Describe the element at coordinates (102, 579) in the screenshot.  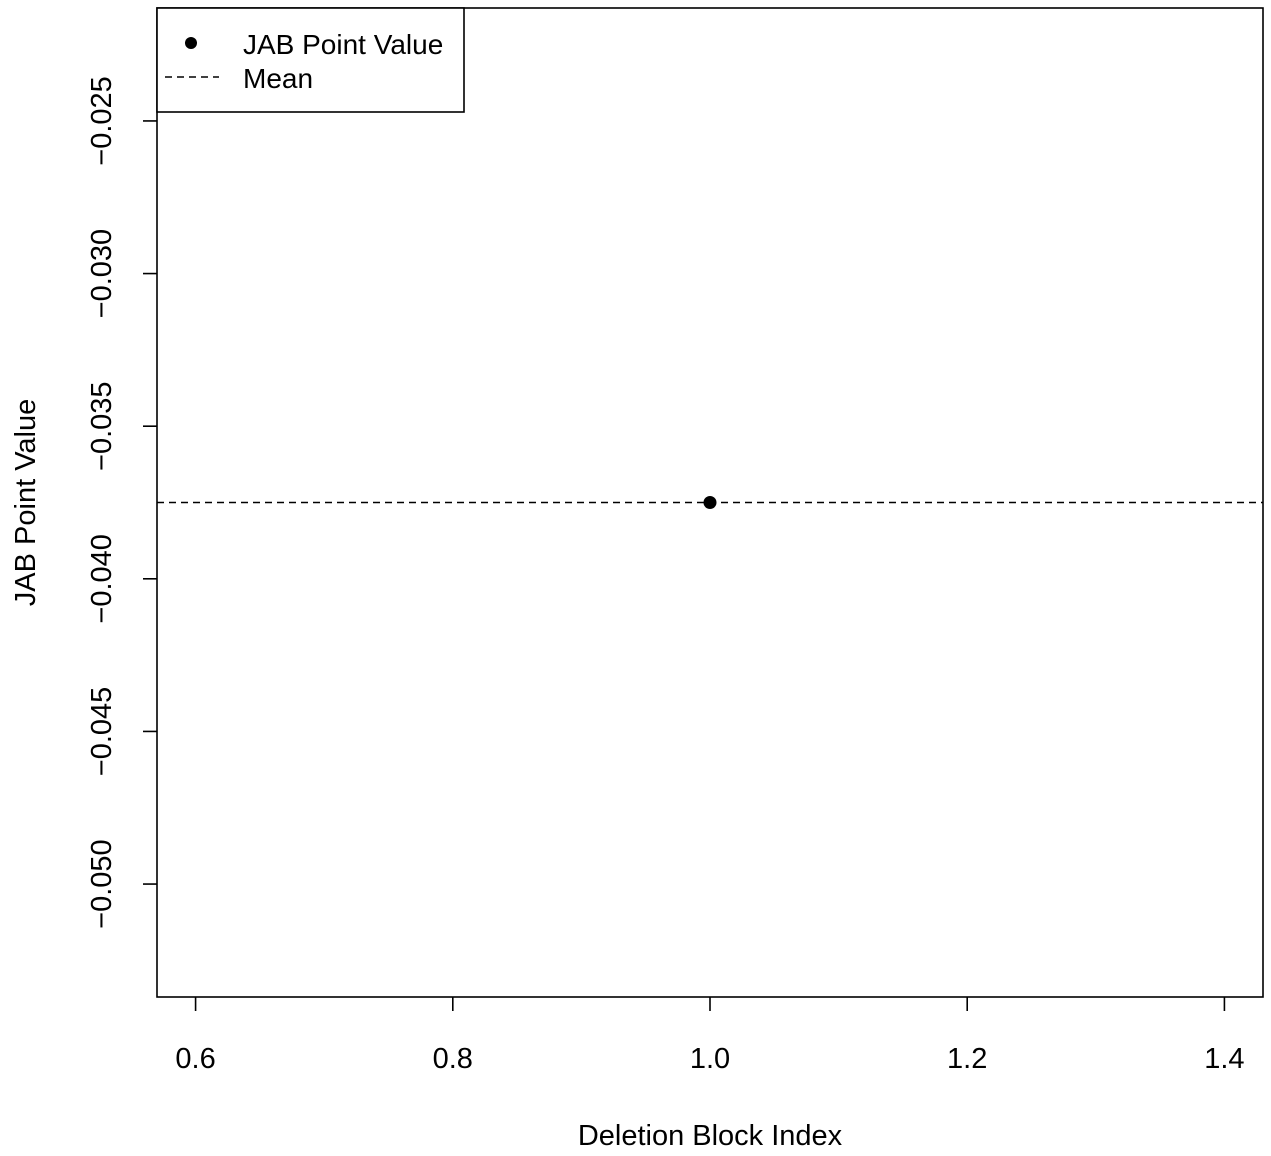
I see `y-tick-label: −0.040` at that location.